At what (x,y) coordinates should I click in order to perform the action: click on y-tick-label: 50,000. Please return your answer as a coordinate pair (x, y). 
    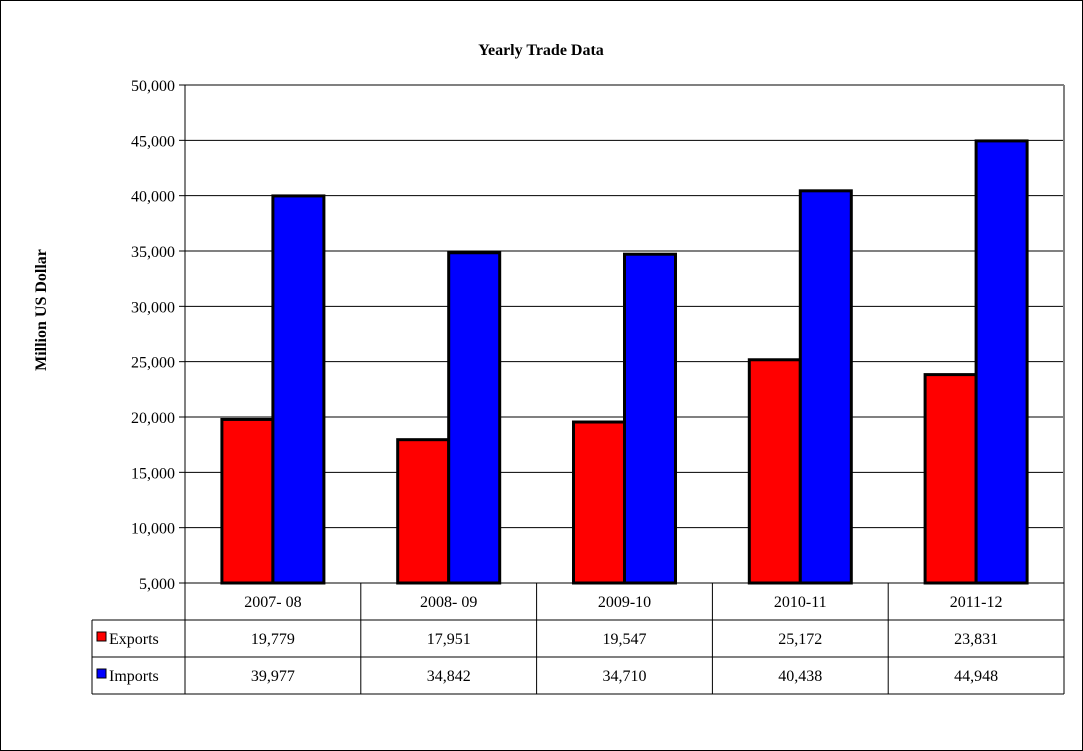
    Looking at the image, I should click on (153, 86).